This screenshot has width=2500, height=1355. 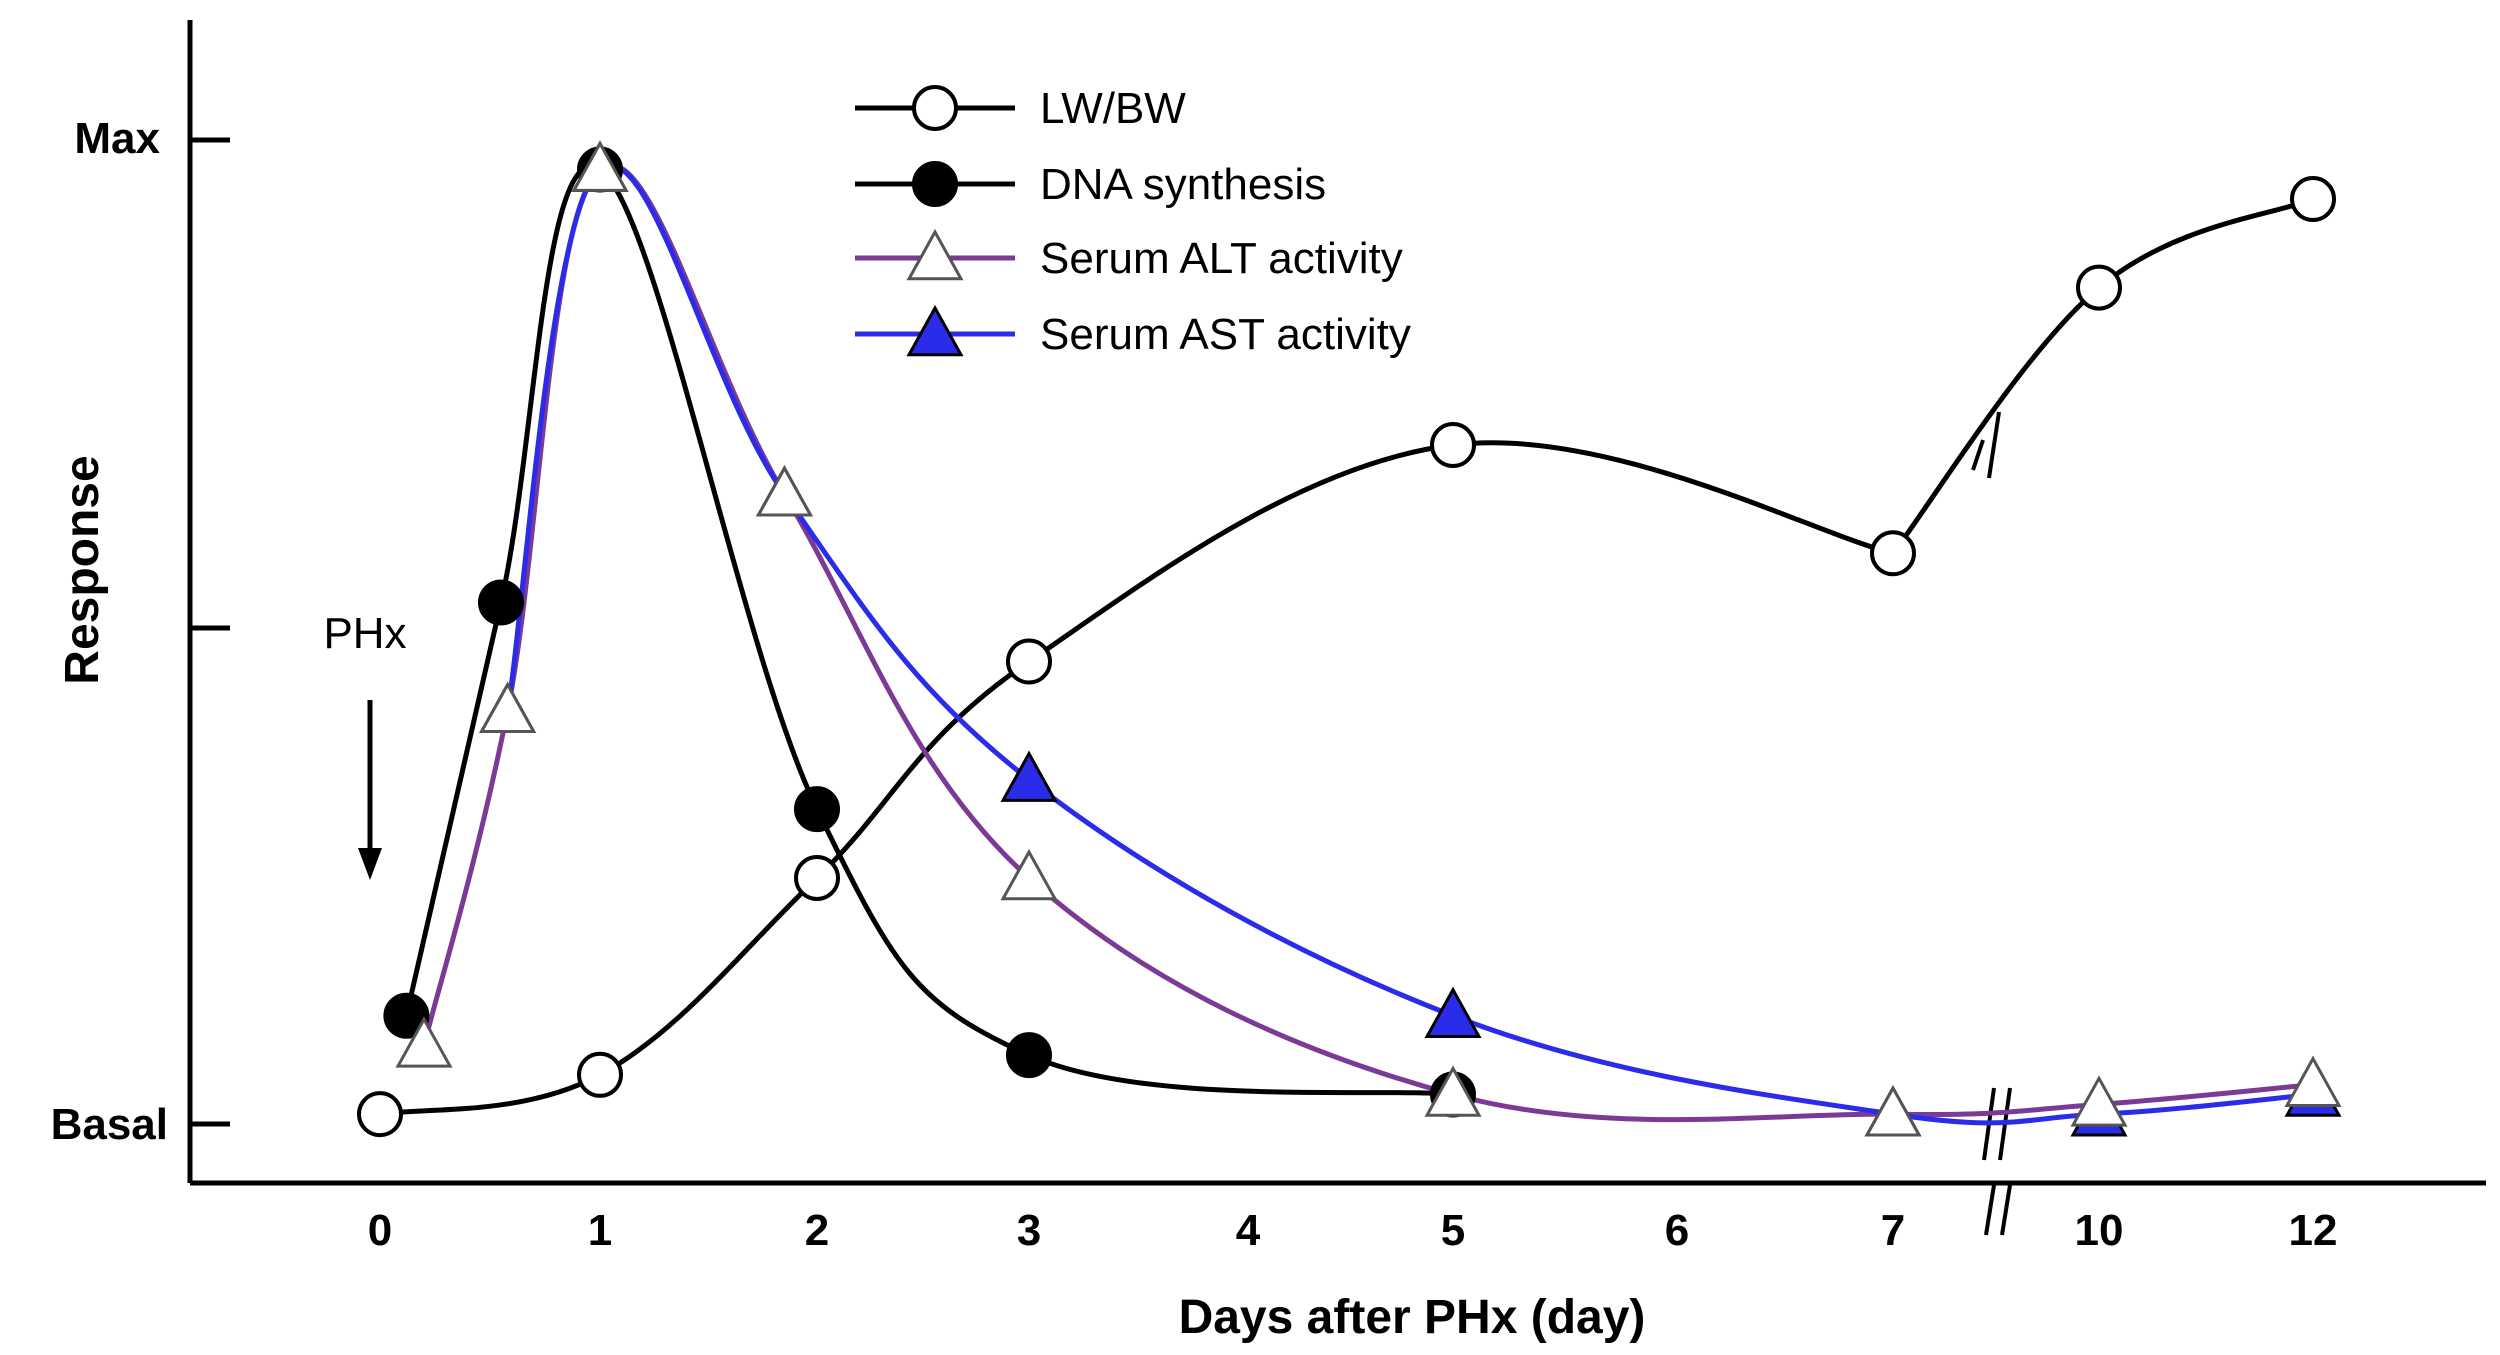 What do you see at coordinates (370, 864) in the screenshot?
I see `phx-arrow-head` at bounding box center [370, 864].